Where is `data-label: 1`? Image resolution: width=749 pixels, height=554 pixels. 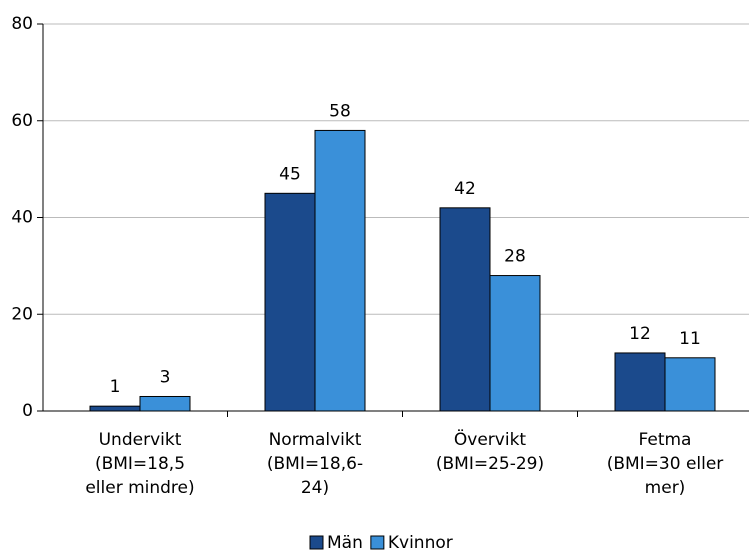 data-label: 1 is located at coordinates (115, 387).